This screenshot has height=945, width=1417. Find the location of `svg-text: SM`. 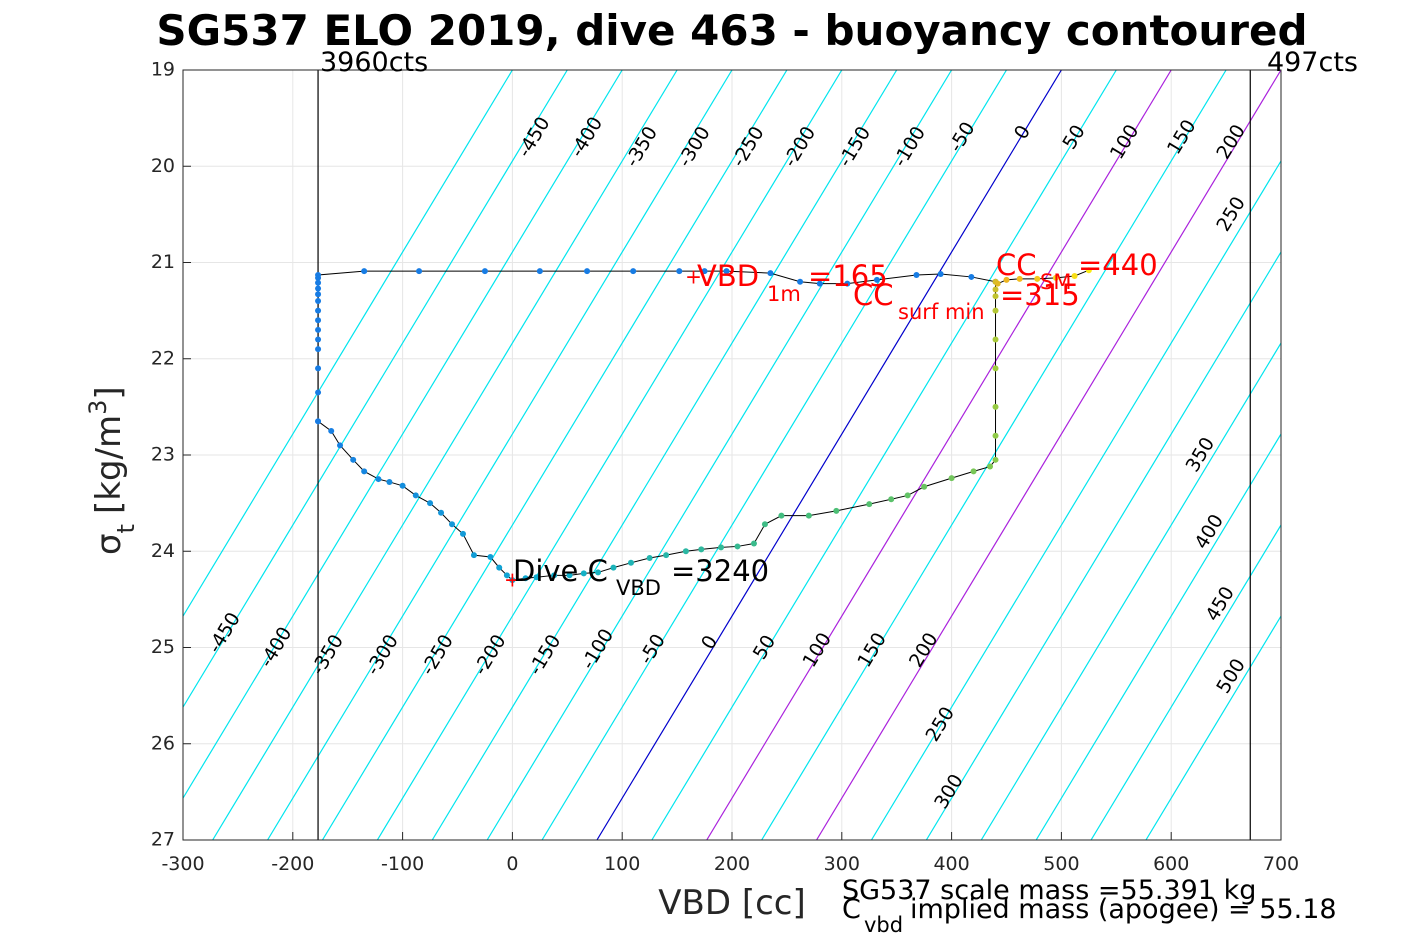

svg-text: SM is located at coordinates (1055, 282).